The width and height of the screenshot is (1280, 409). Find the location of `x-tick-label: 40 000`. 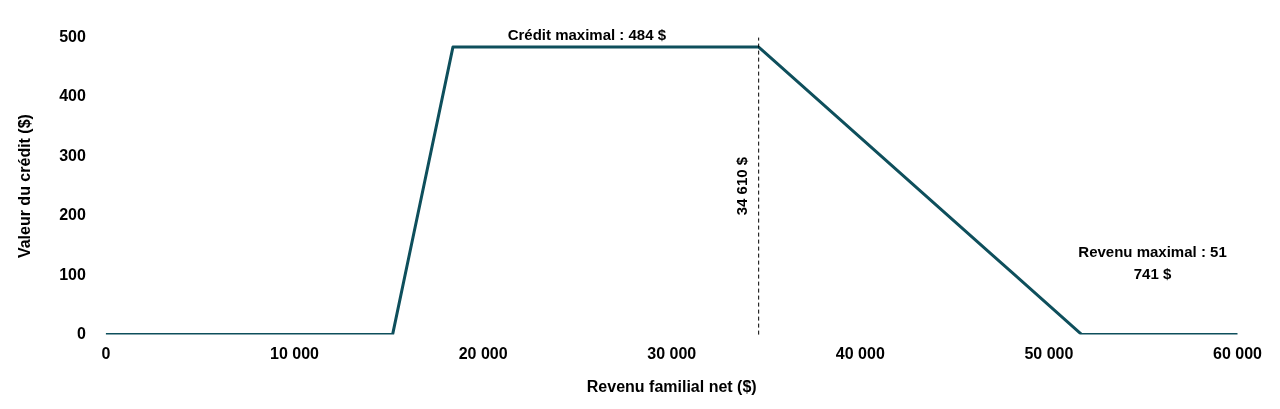

x-tick-label: 40 000 is located at coordinates (860, 353).